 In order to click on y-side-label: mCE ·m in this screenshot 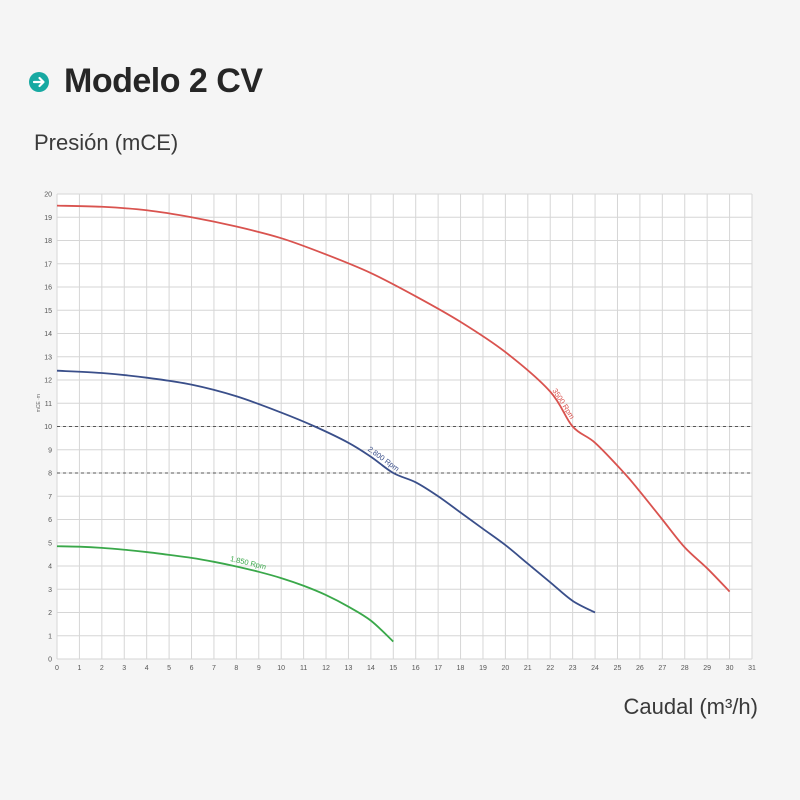, I will do `click(39, 403)`.